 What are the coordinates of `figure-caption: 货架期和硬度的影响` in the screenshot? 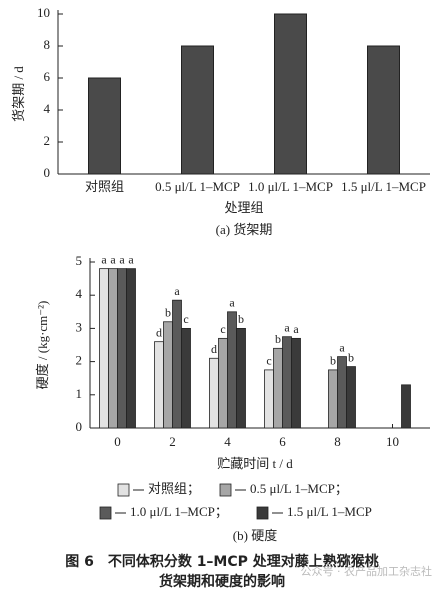 It's located at (221, 581).